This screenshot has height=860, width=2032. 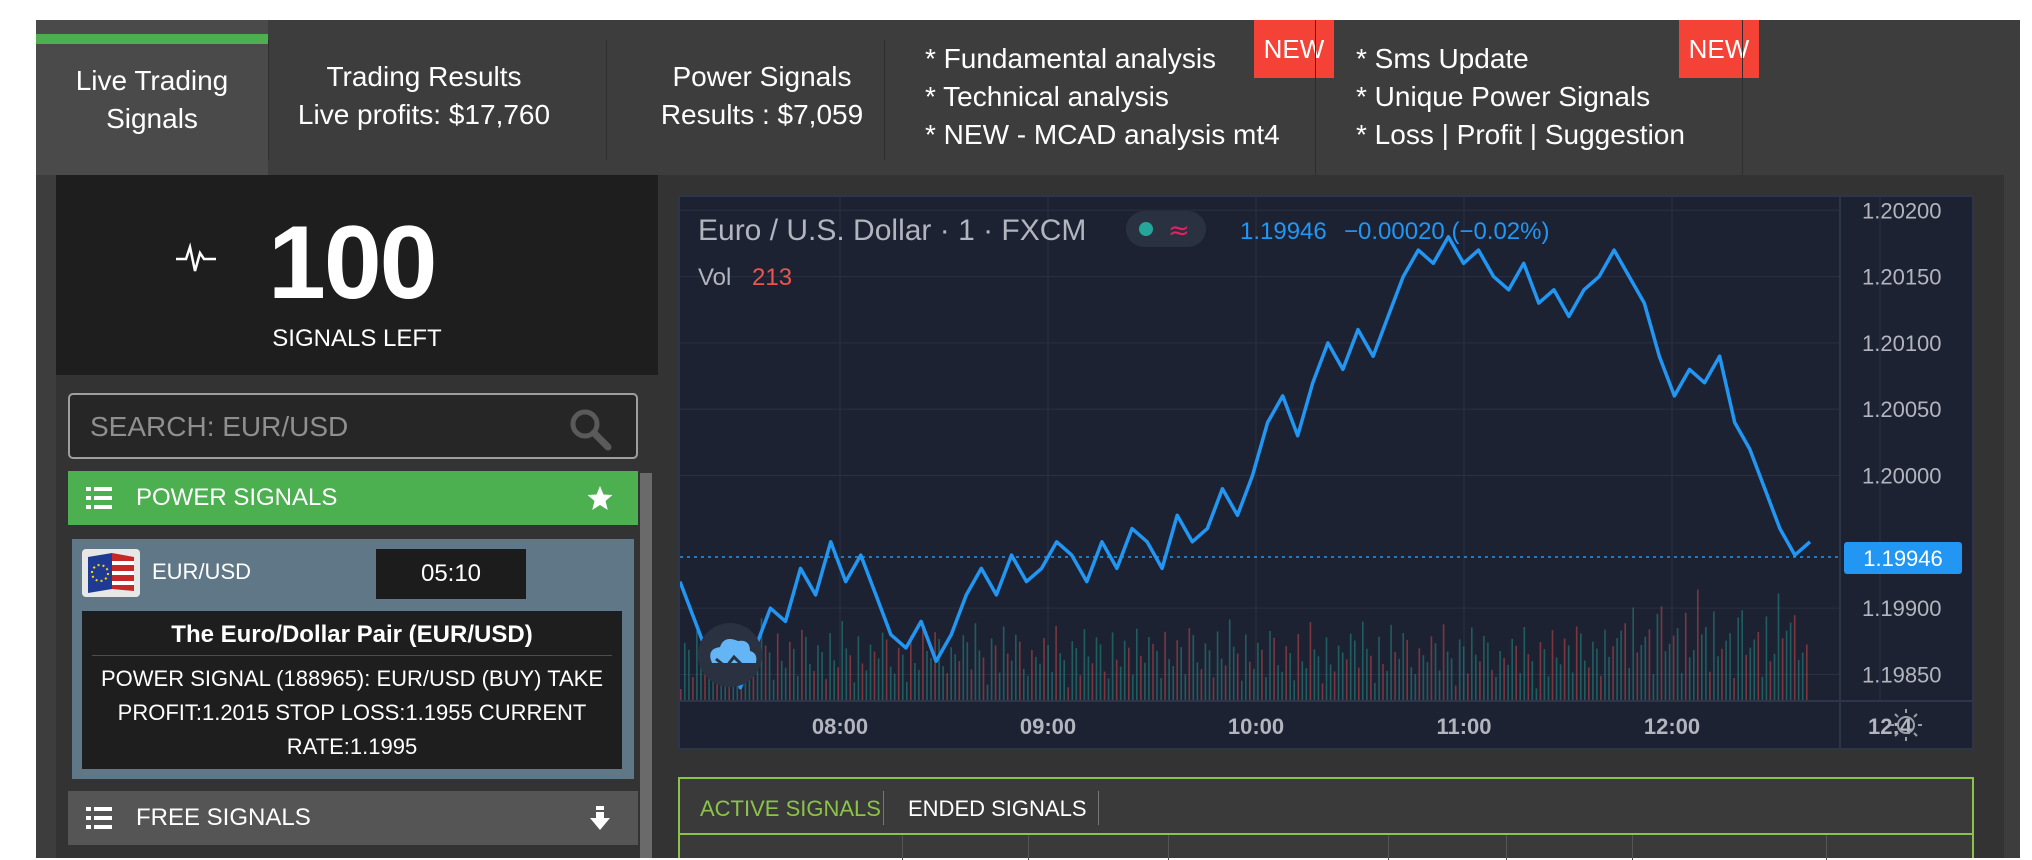 I want to click on star-icon, so click(x=600, y=498).